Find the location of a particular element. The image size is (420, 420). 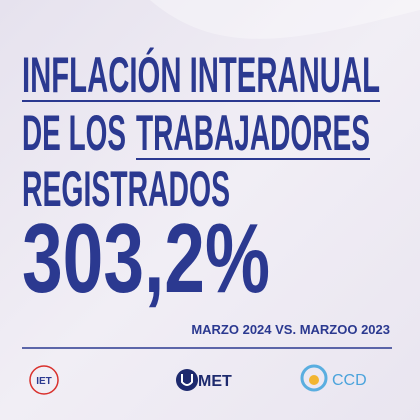

logo-icon is located at coordinates (187, 380).